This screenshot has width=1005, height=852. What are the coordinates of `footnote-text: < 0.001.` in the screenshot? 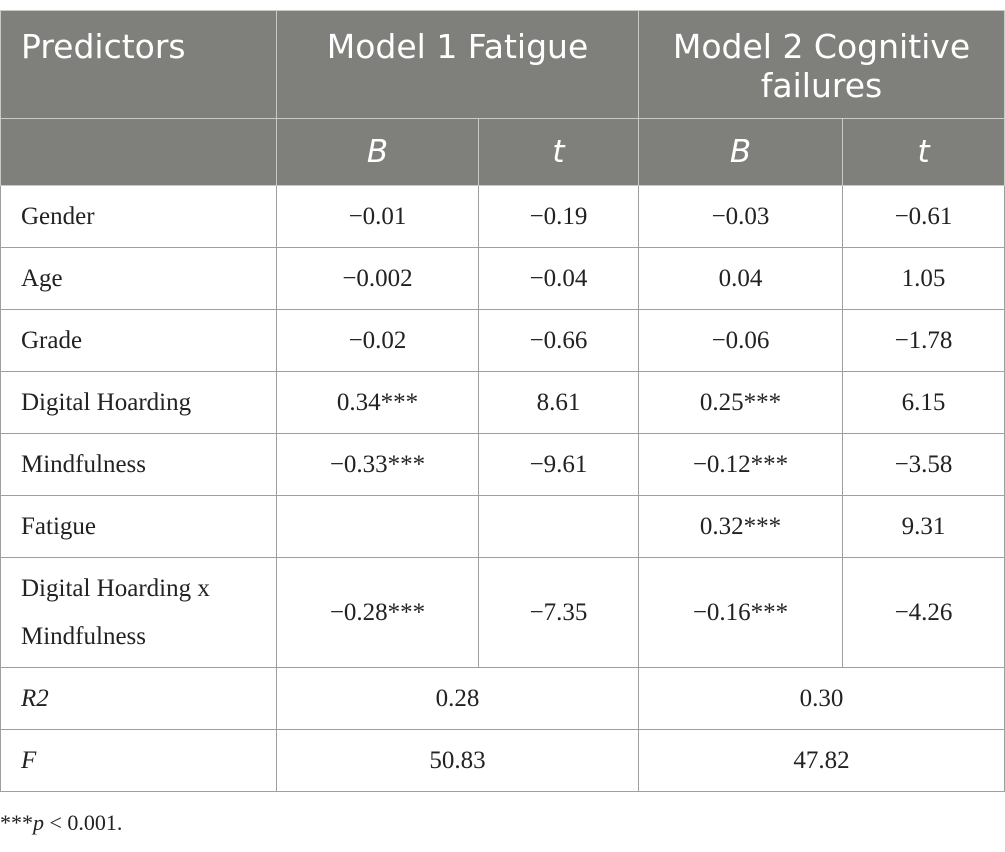 It's located at (83, 822).